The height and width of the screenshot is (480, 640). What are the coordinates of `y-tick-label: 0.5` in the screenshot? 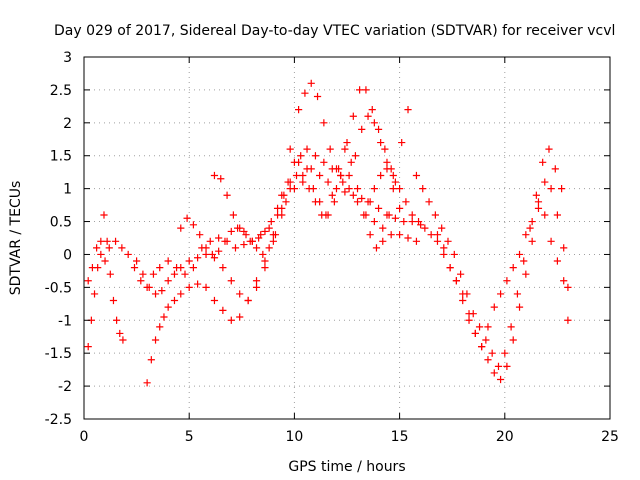 It's located at (61, 223).